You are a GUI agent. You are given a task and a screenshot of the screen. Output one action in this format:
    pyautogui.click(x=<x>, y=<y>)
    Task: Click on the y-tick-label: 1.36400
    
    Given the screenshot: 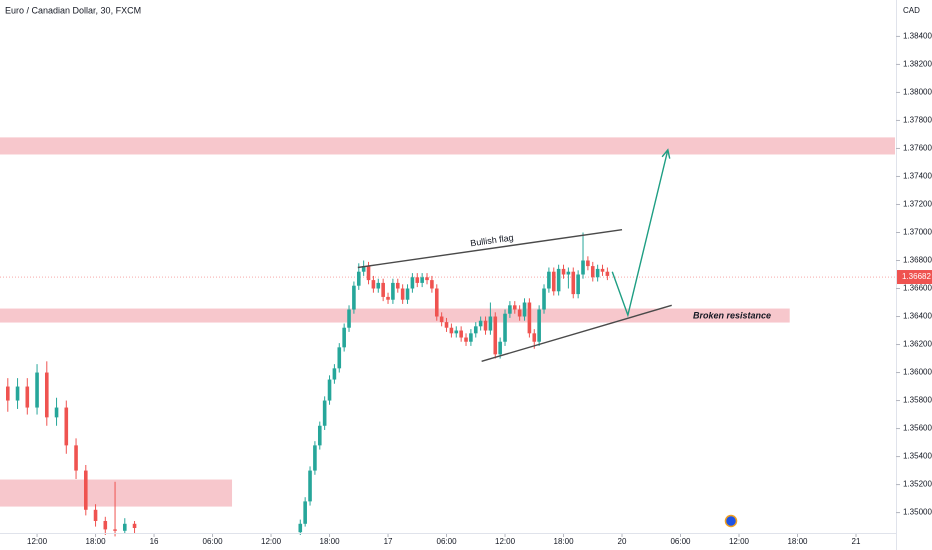 What is the action you would take?
    pyautogui.click(x=917, y=316)
    